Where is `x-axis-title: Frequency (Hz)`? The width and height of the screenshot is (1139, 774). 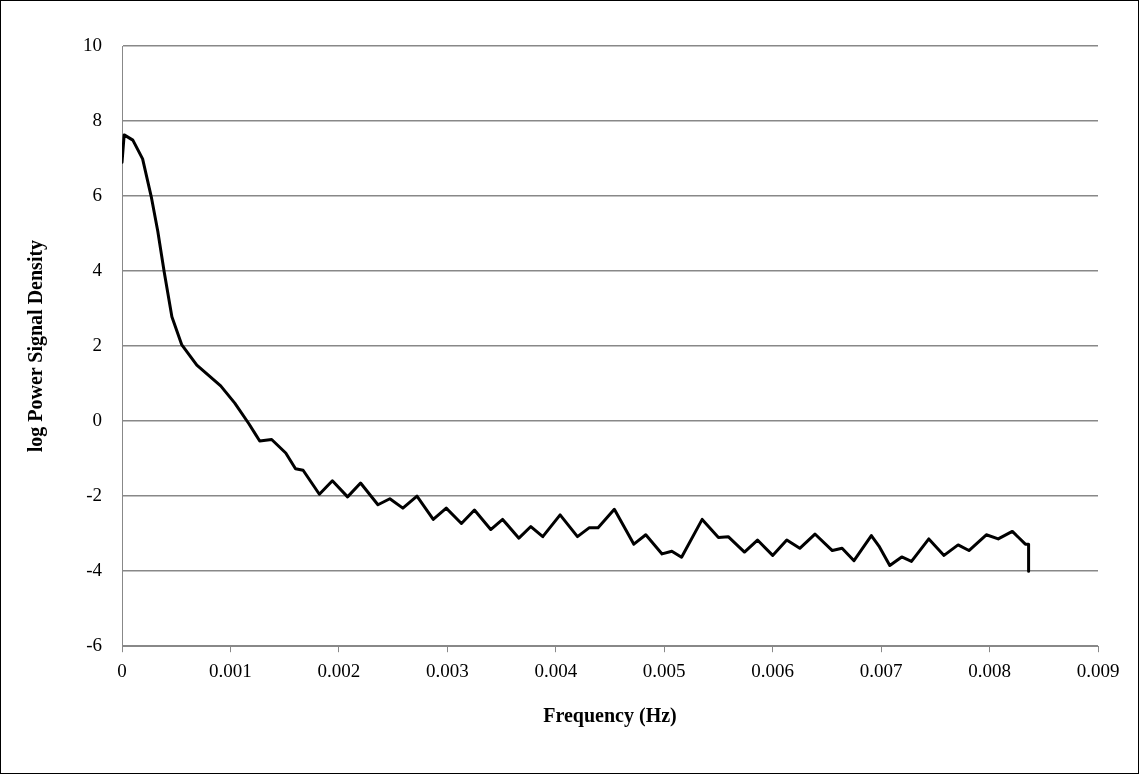
x-axis-title: Frequency (Hz) is located at coordinates (610, 716).